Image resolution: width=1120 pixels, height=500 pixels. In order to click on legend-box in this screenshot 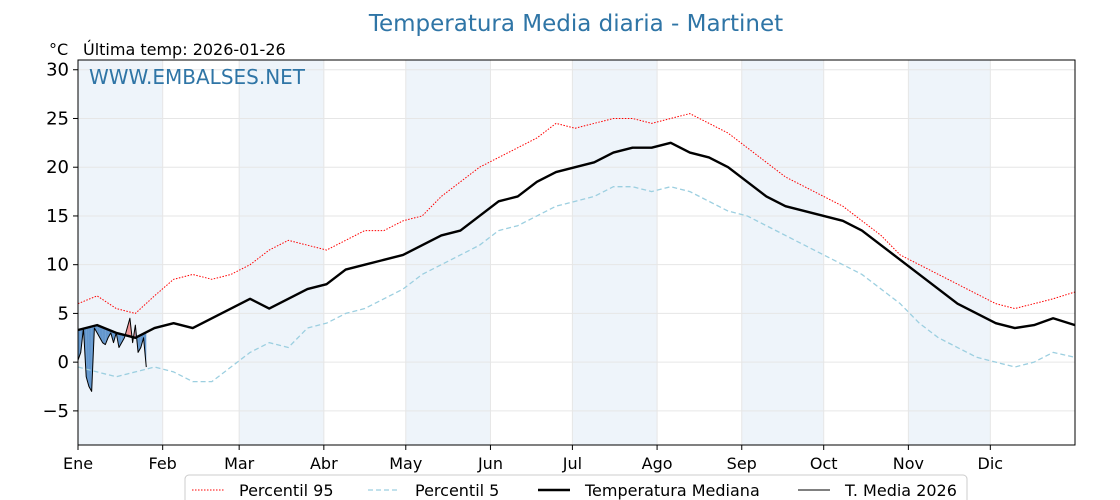, I will do `click(576, 487)`.